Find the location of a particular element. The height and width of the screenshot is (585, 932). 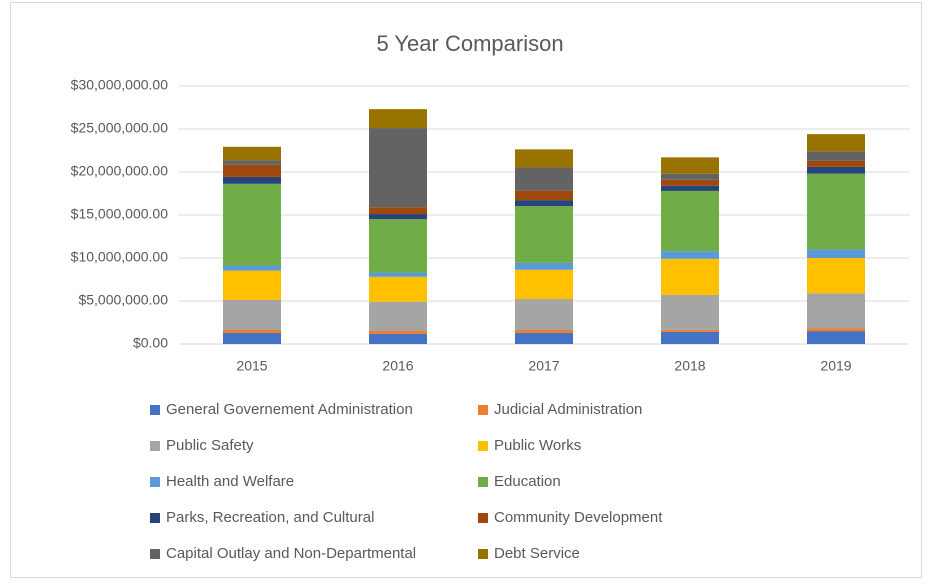

legend-label: Capital Outlay and Non-Departmental is located at coordinates (291, 553).